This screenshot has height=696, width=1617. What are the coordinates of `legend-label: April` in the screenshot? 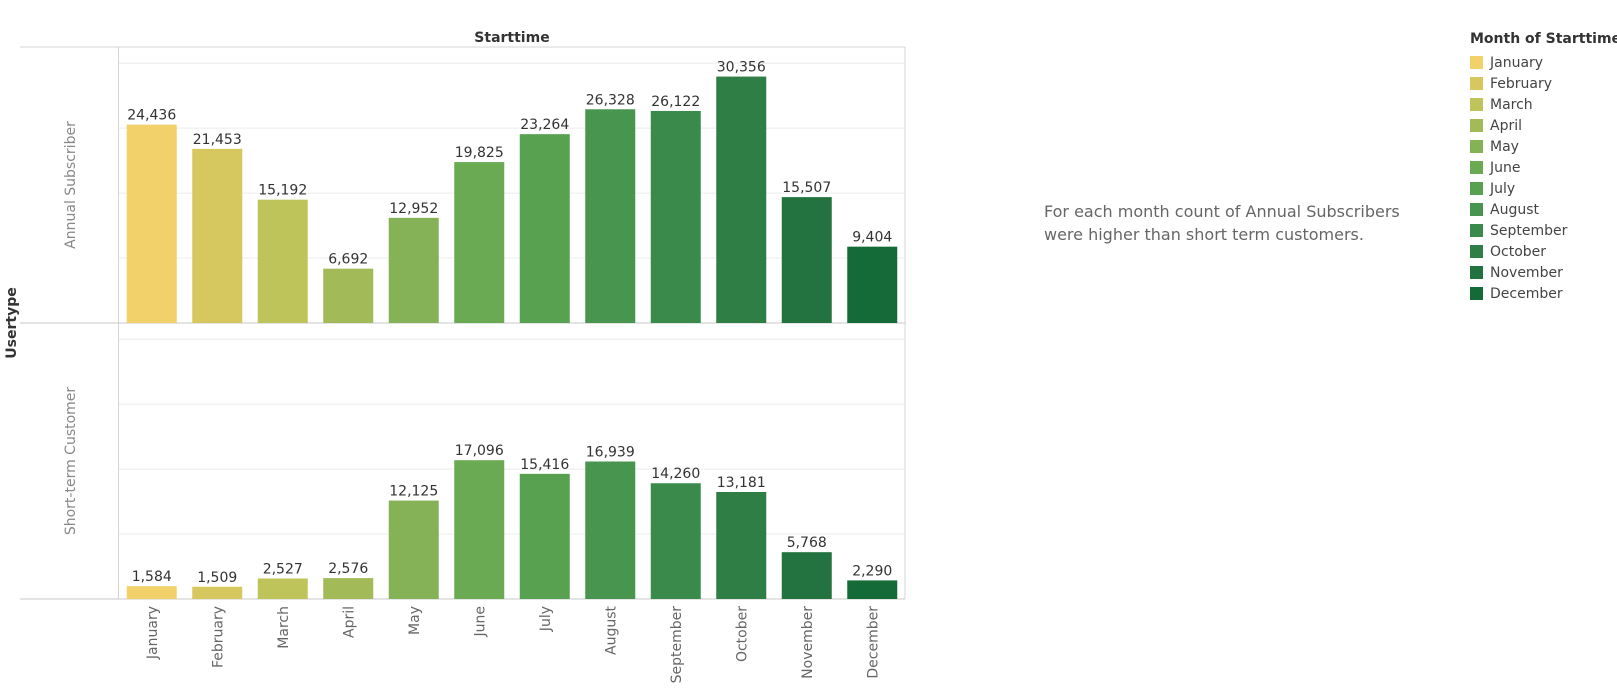 It's located at (1506, 125).